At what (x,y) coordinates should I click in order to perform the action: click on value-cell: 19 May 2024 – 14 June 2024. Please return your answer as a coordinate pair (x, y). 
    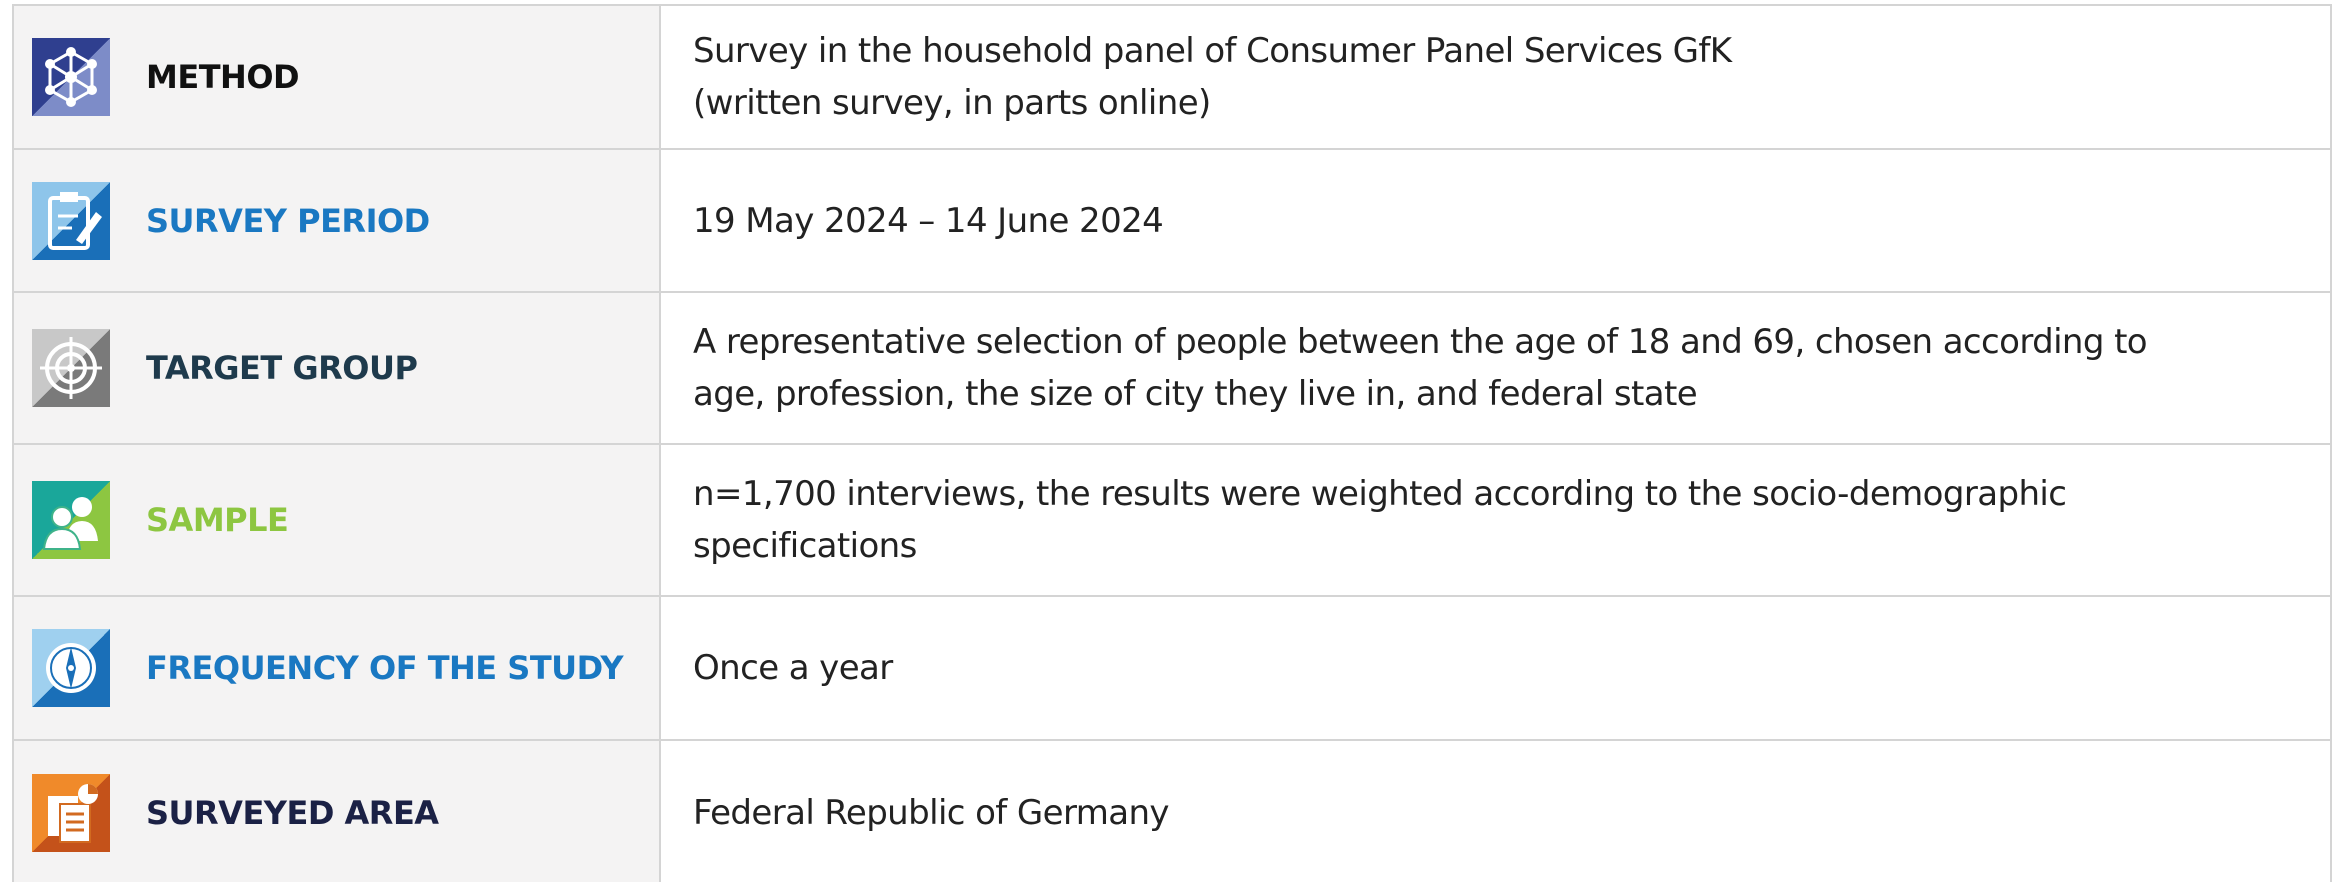
    Looking at the image, I should click on (1496, 220).